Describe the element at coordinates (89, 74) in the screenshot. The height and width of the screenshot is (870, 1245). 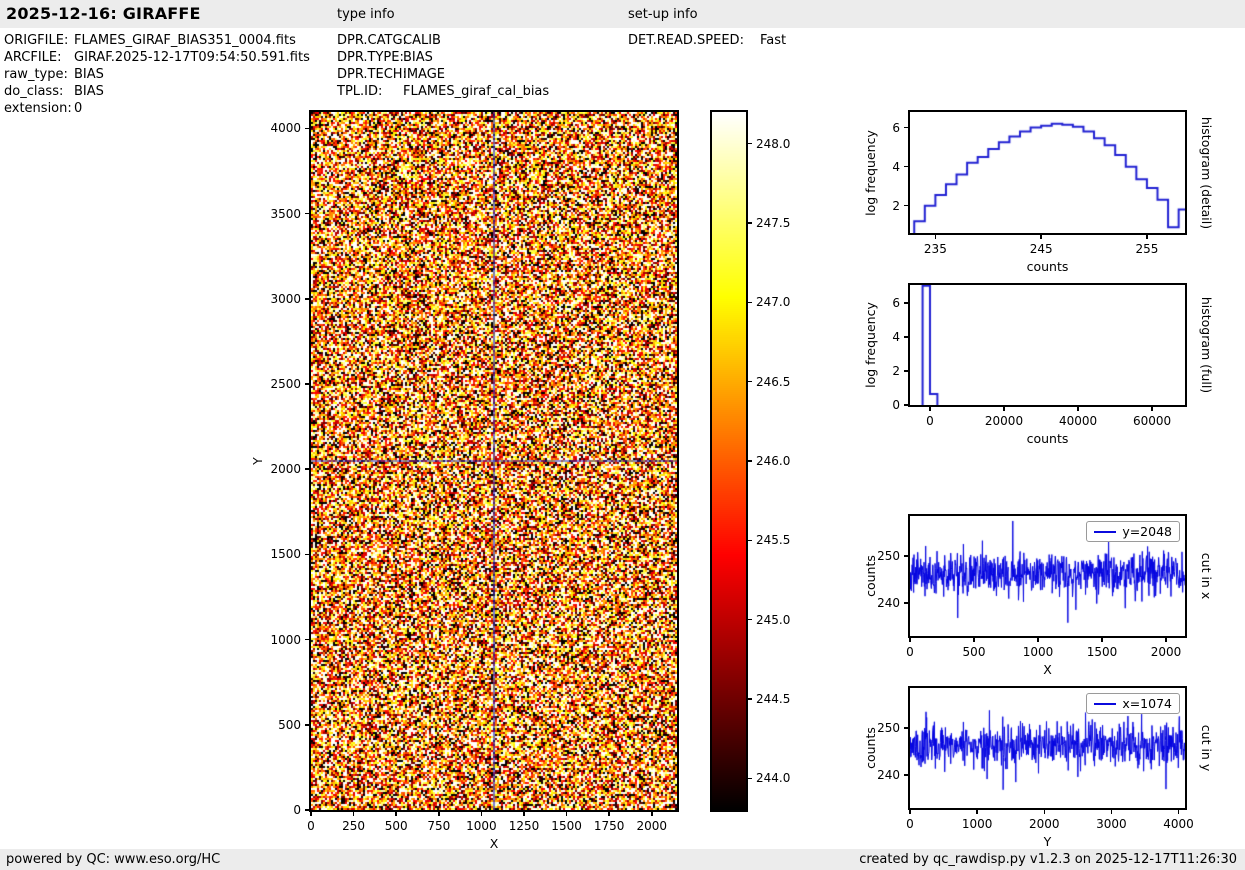
I see `metadata-value: BIAS` at that location.